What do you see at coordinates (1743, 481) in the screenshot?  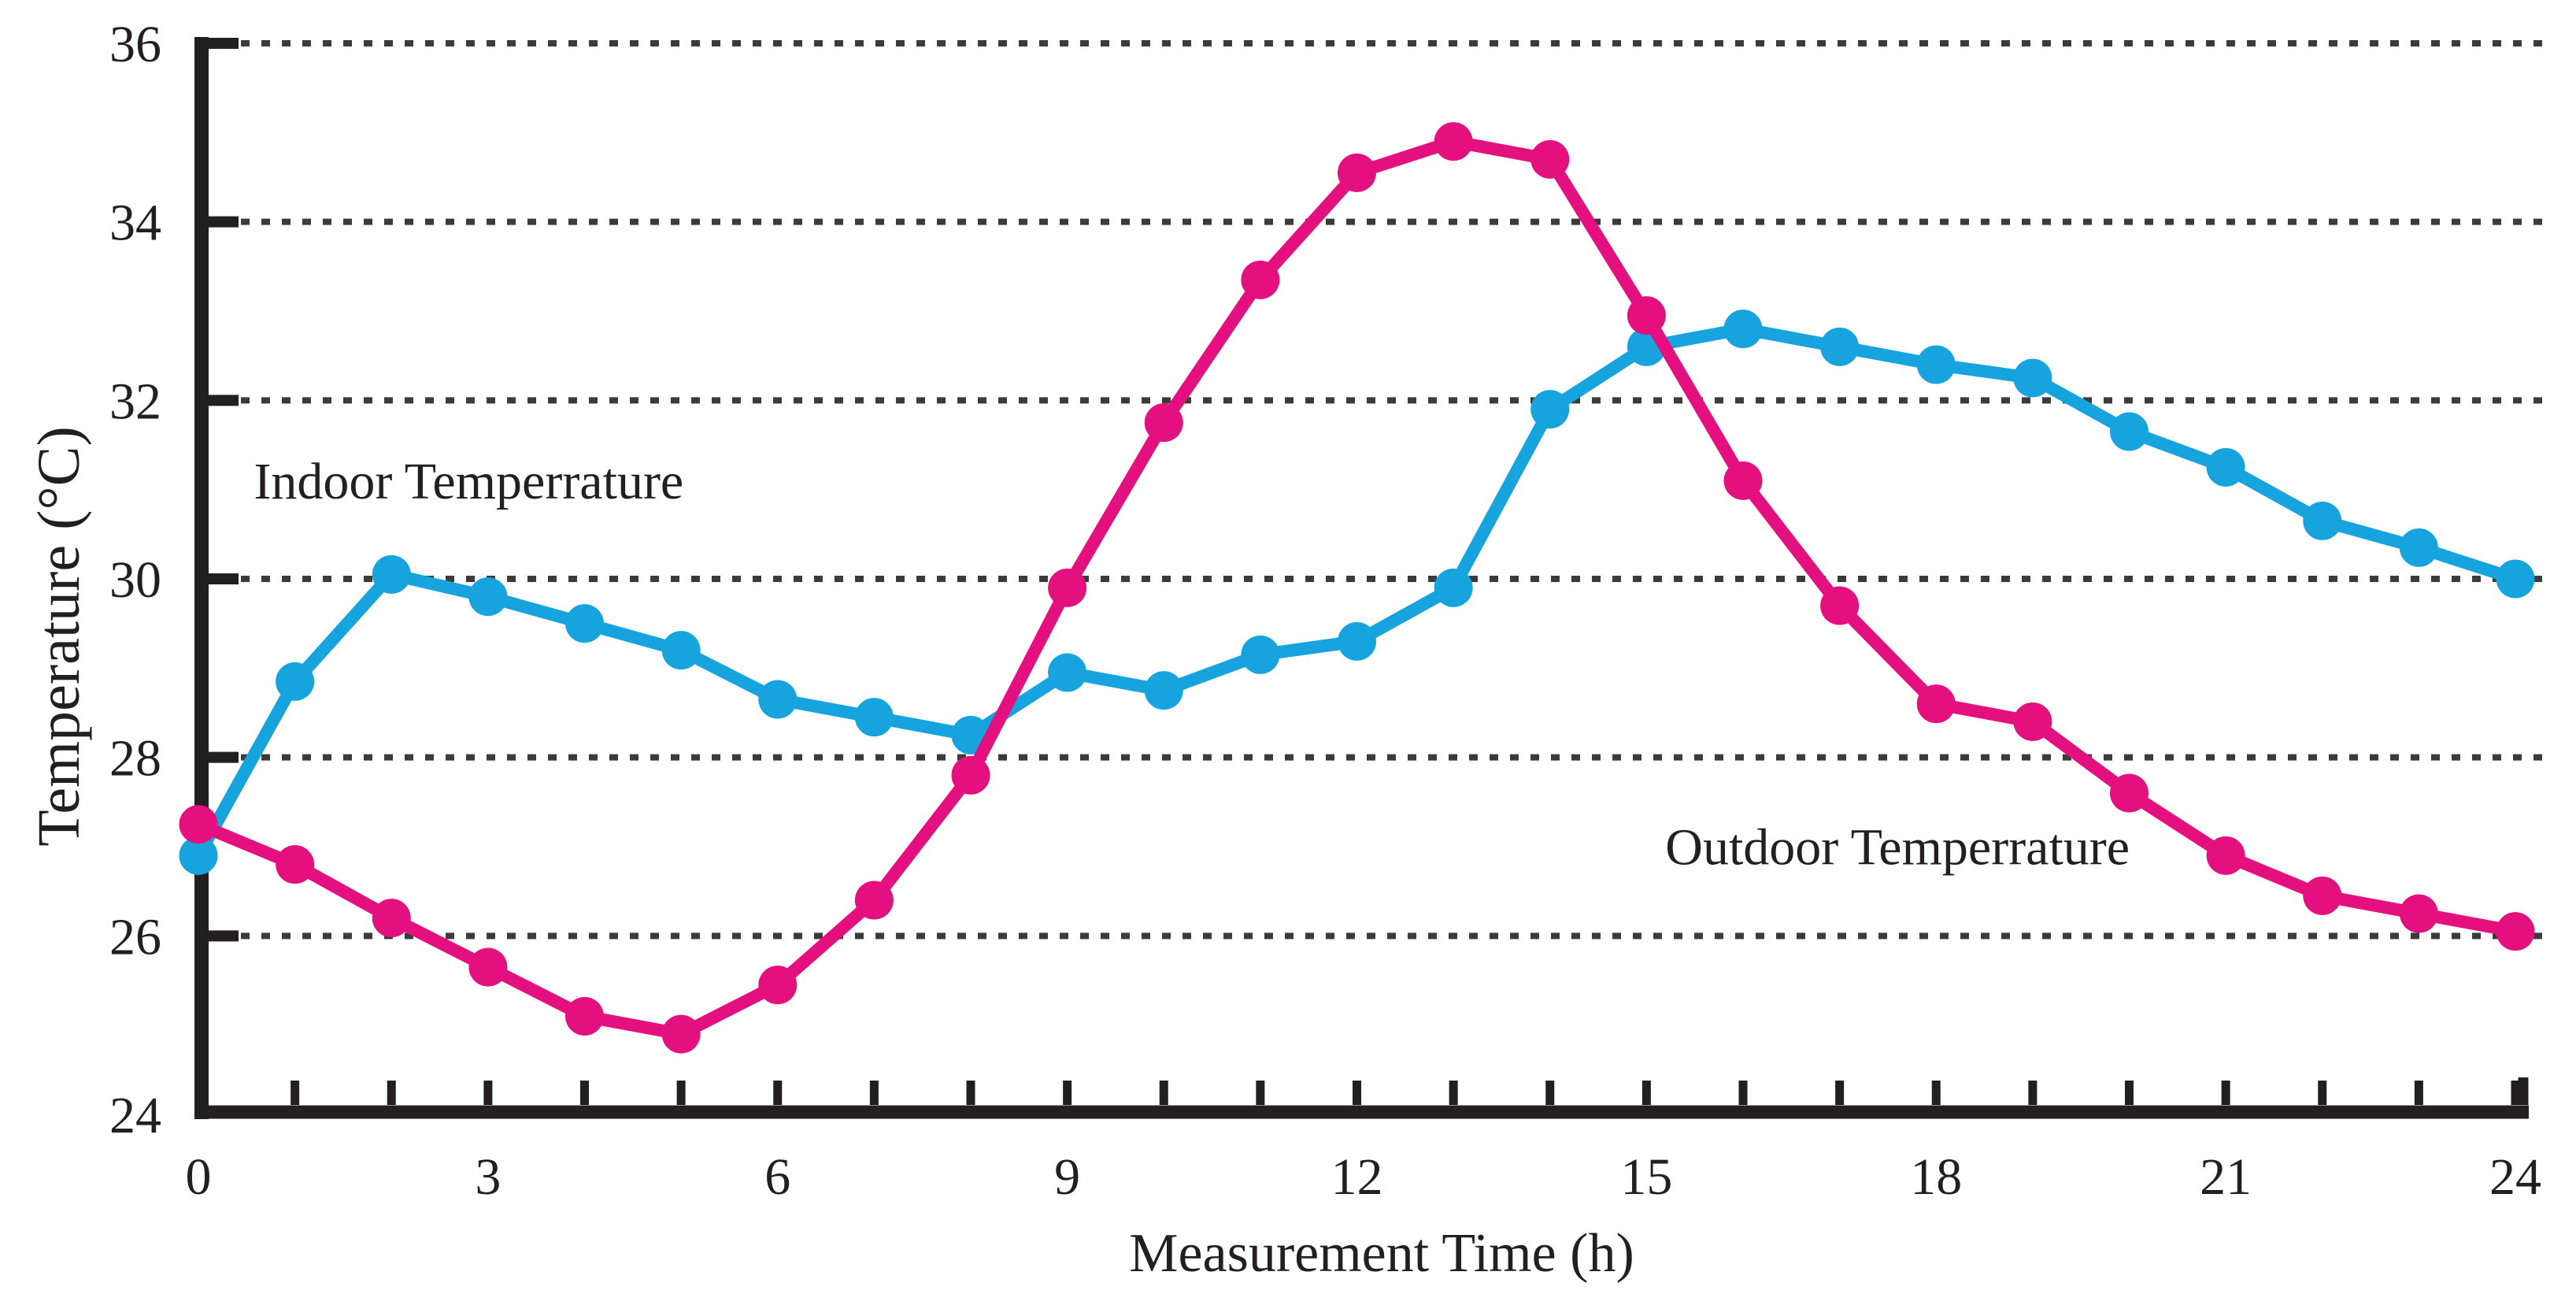 I see `outdoor-data-point-h16` at bounding box center [1743, 481].